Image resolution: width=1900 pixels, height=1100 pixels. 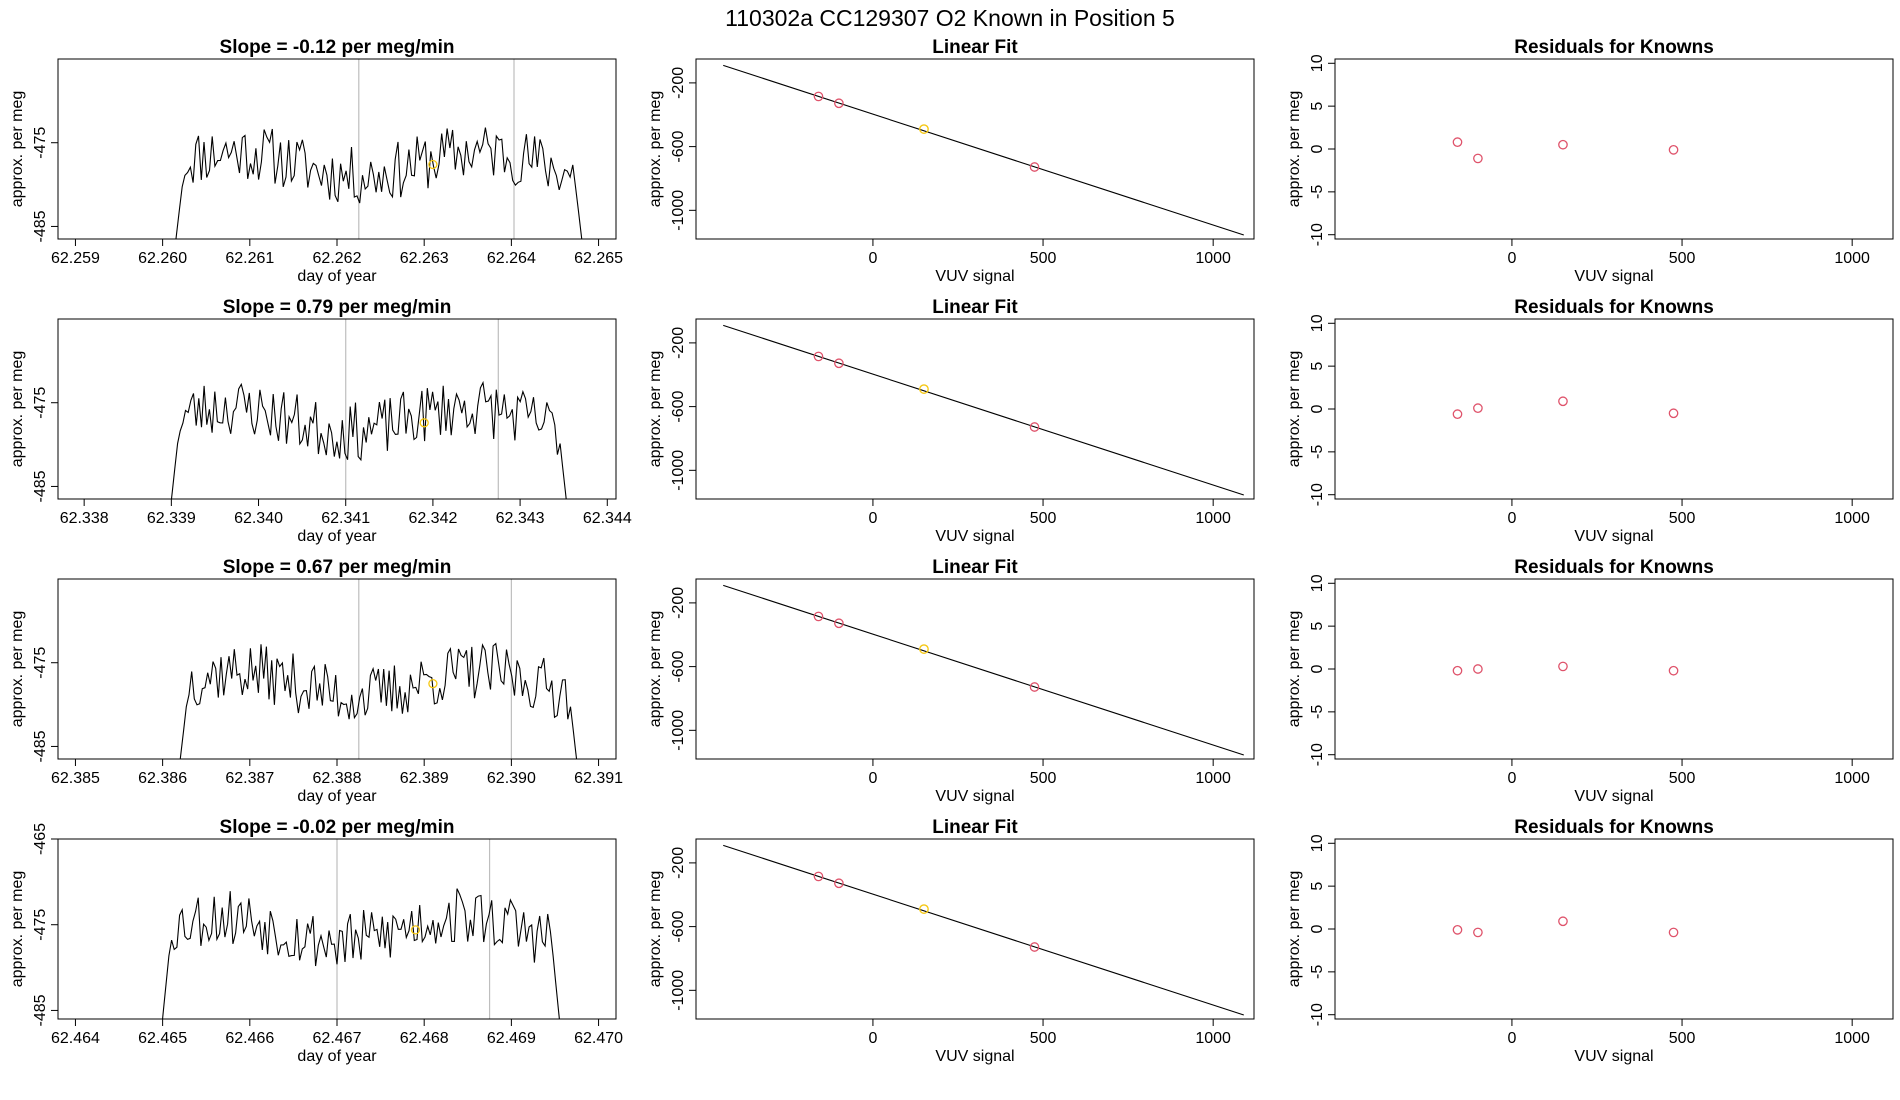 What do you see at coordinates (378, 700) in the screenshot?
I see `series-trace` at bounding box center [378, 700].